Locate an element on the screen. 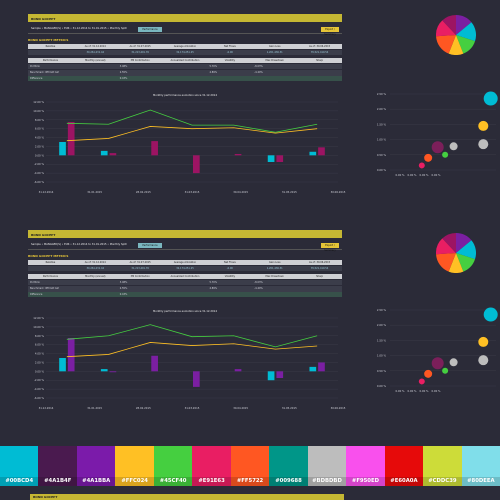 The image size is (500, 500). y-tick-label: 2.50 % is located at coordinates (382, 94).